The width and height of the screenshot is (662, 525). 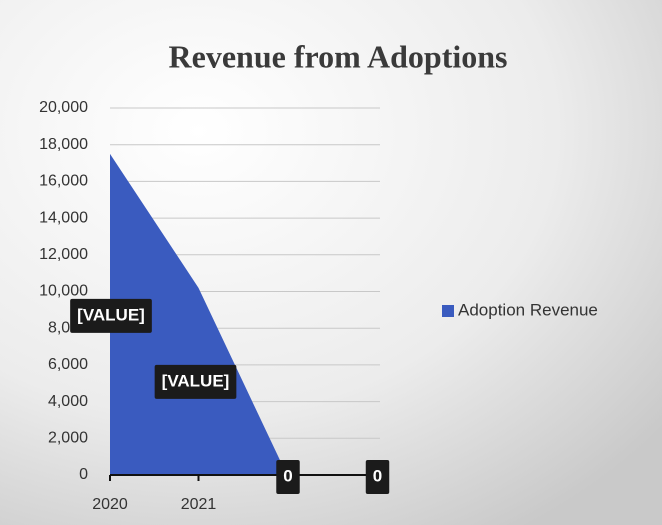 I want to click on legend-swatch, so click(x=448, y=311).